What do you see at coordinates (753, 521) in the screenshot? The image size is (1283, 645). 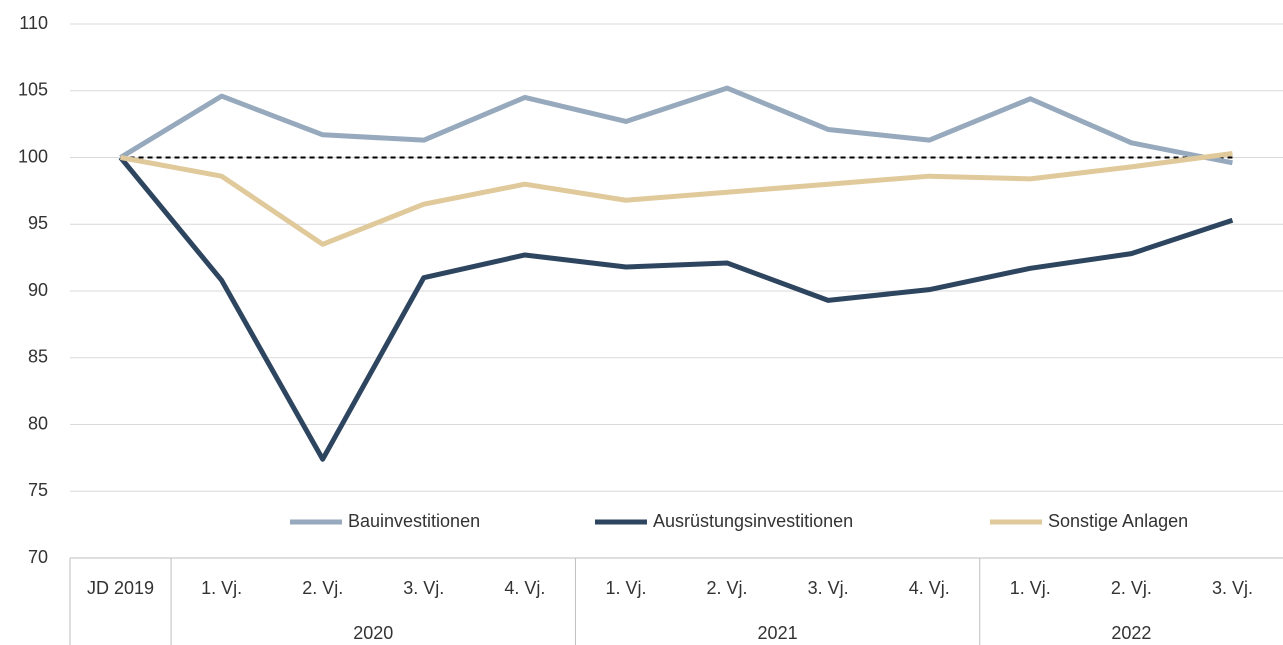 I see `legend-label: Ausrüstungsinvestitionen` at bounding box center [753, 521].